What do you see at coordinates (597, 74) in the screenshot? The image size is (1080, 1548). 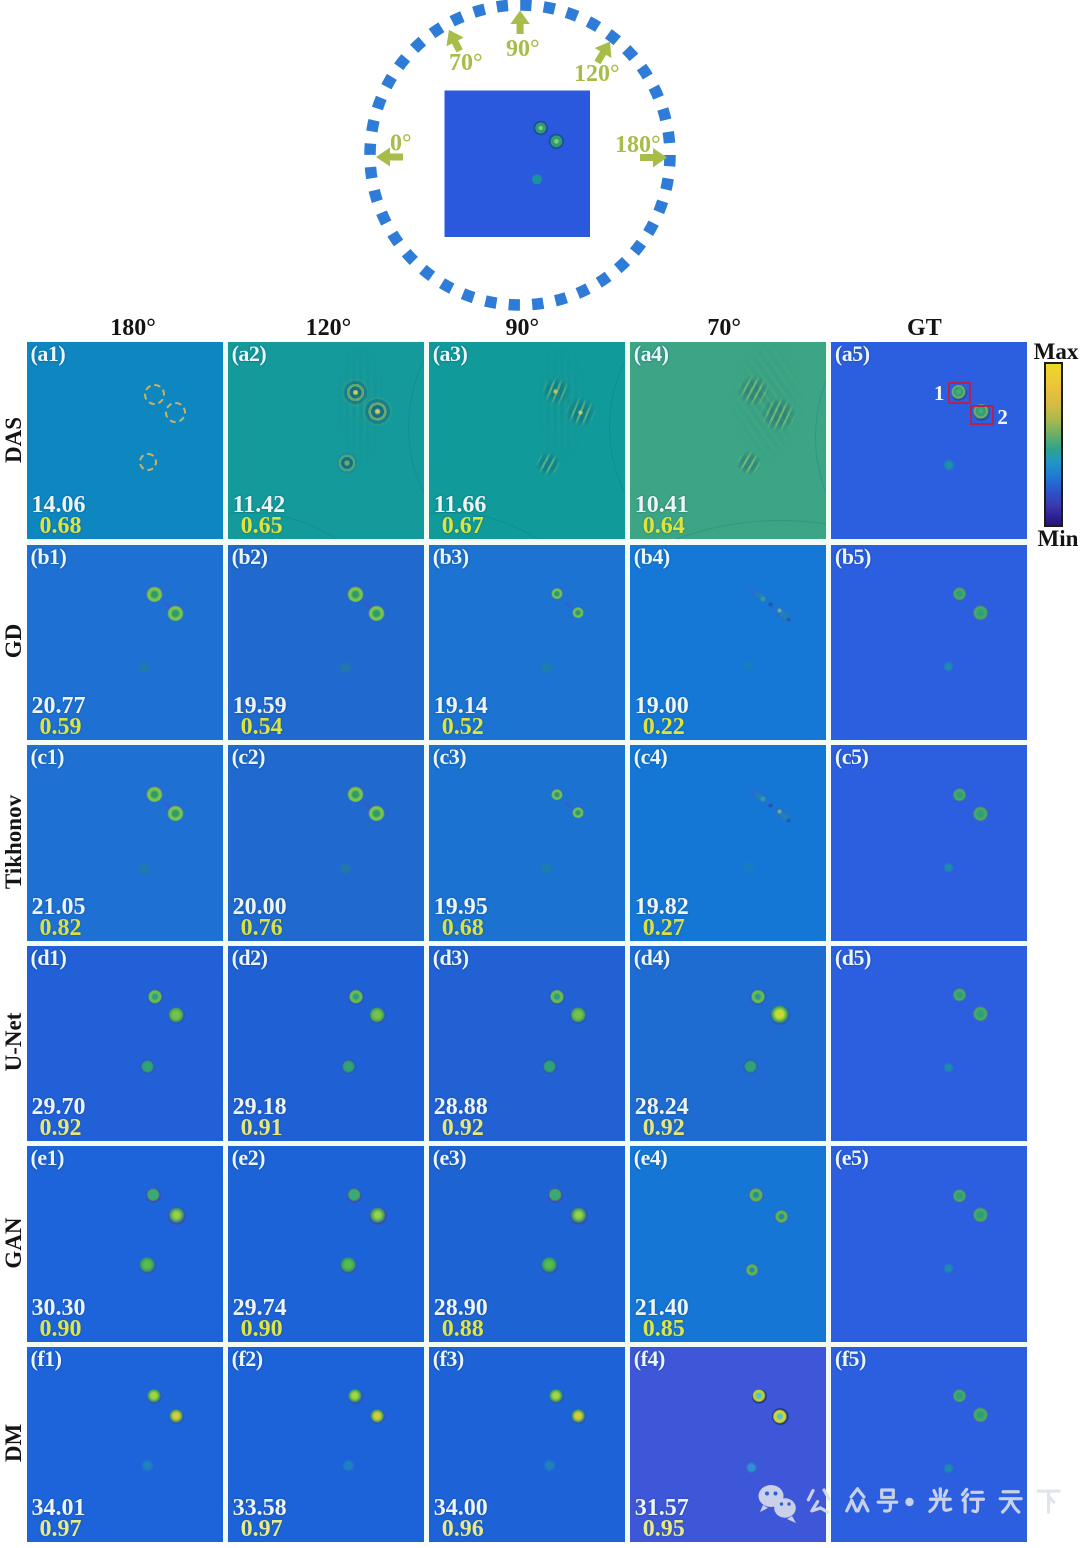 I see `svg-text: 120°` at bounding box center [597, 74].